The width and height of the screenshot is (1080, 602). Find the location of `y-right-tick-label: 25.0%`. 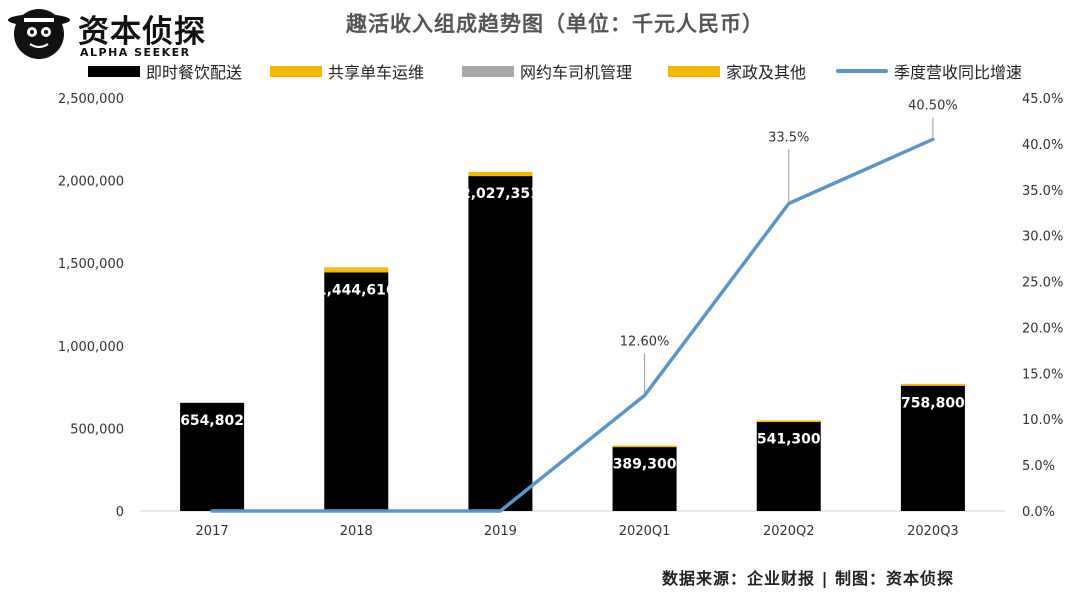

y-right-tick-label: 25.0% is located at coordinates (1042, 283).